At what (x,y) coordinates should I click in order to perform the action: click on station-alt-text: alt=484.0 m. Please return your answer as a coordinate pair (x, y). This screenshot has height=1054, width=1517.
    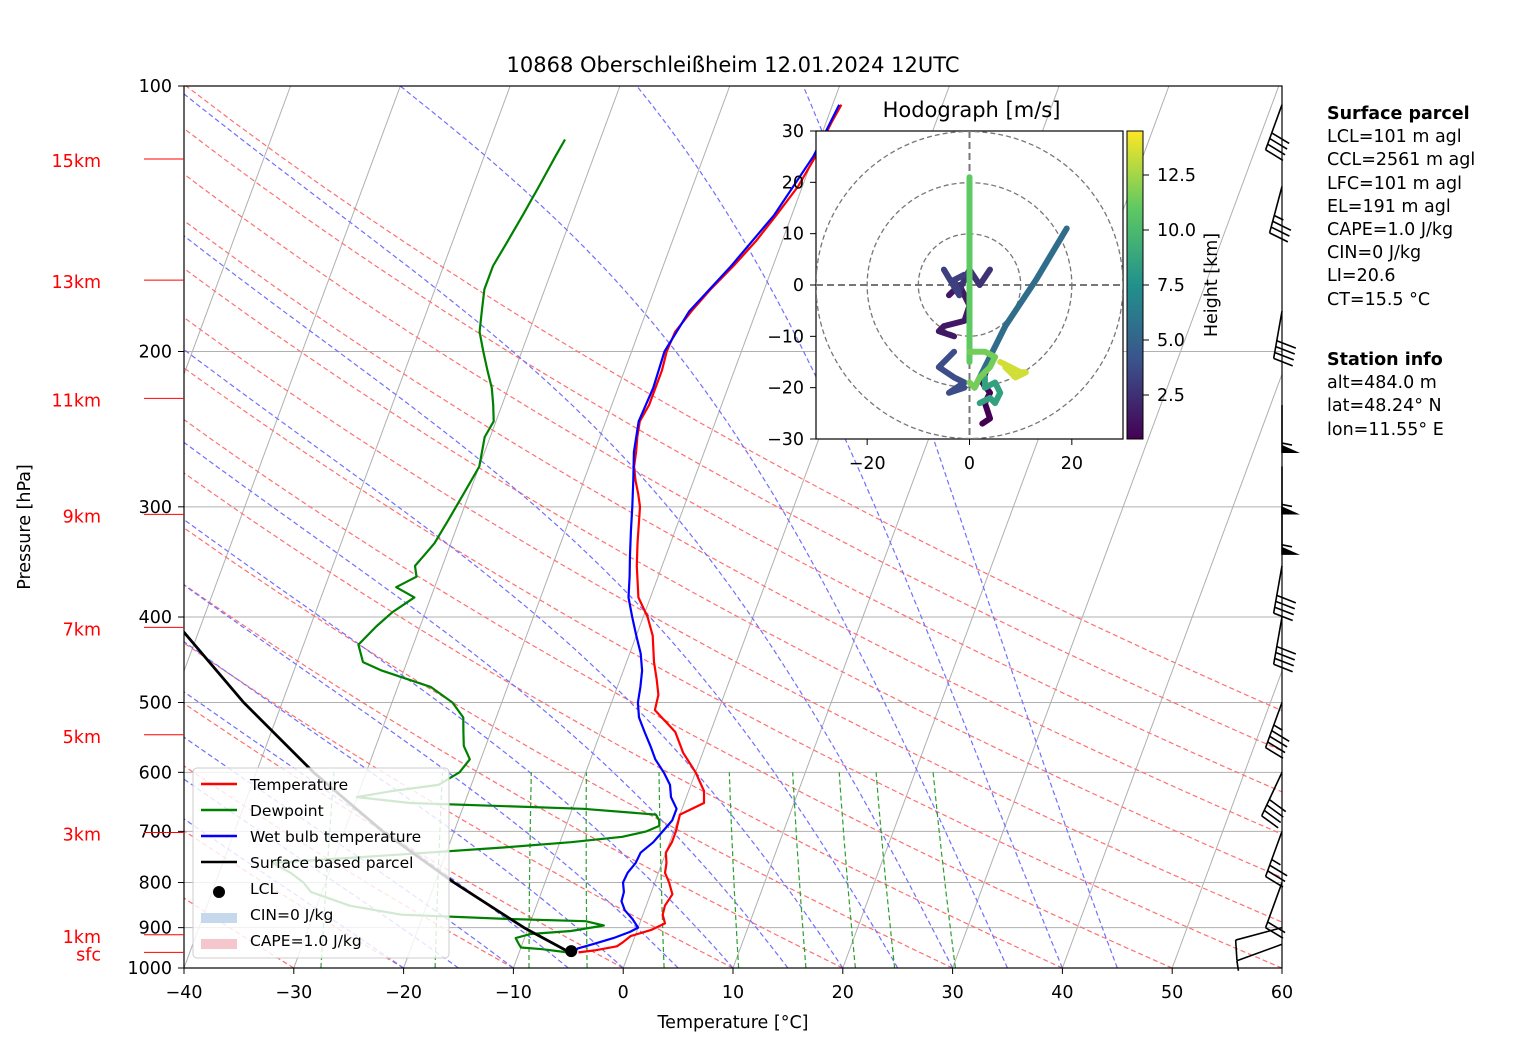
    Looking at the image, I should click on (1382, 383).